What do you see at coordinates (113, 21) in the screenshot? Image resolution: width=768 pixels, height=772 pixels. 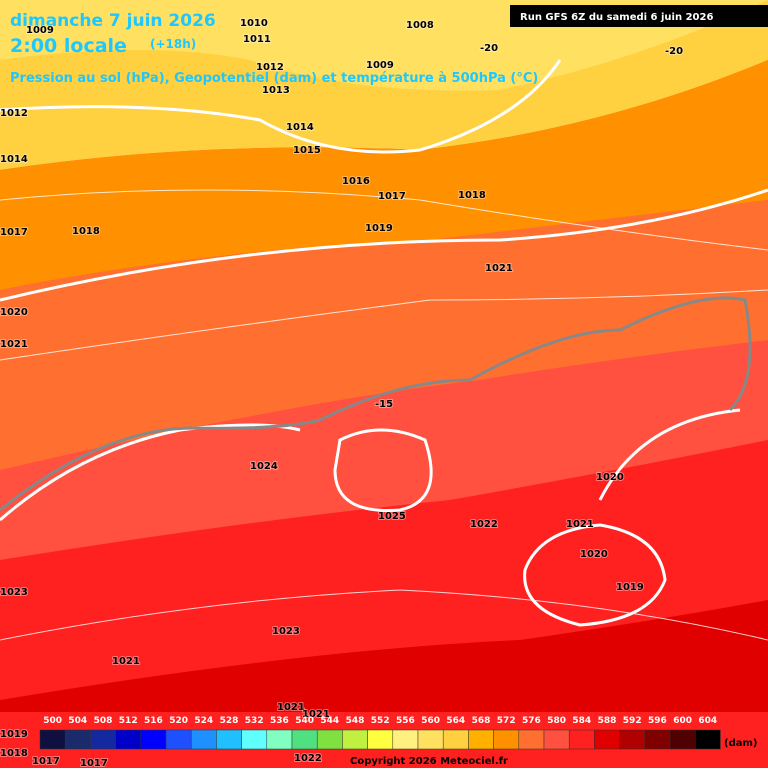 I see `date: dimanche 7 juin 2026` at bounding box center [113, 21].